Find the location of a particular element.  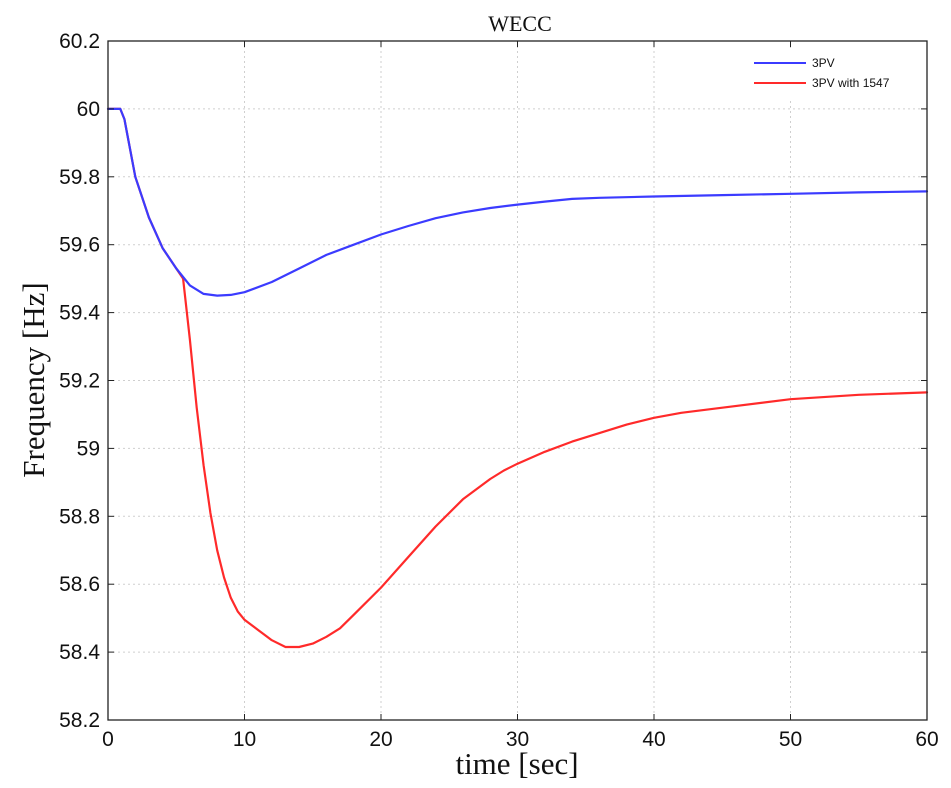

x-tick-label: 50 is located at coordinates (790, 739).